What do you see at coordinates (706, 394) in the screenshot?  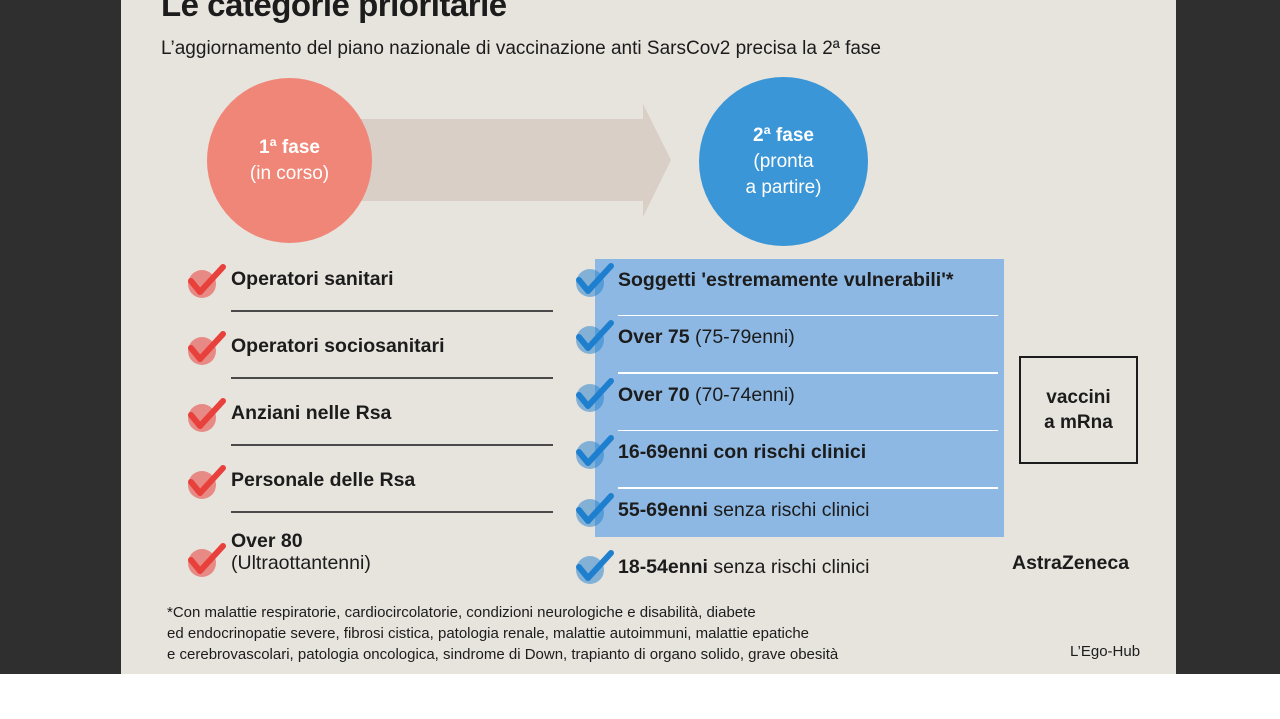 I see `phase2-item-text: Over 70 (70-74enni)` at bounding box center [706, 394].